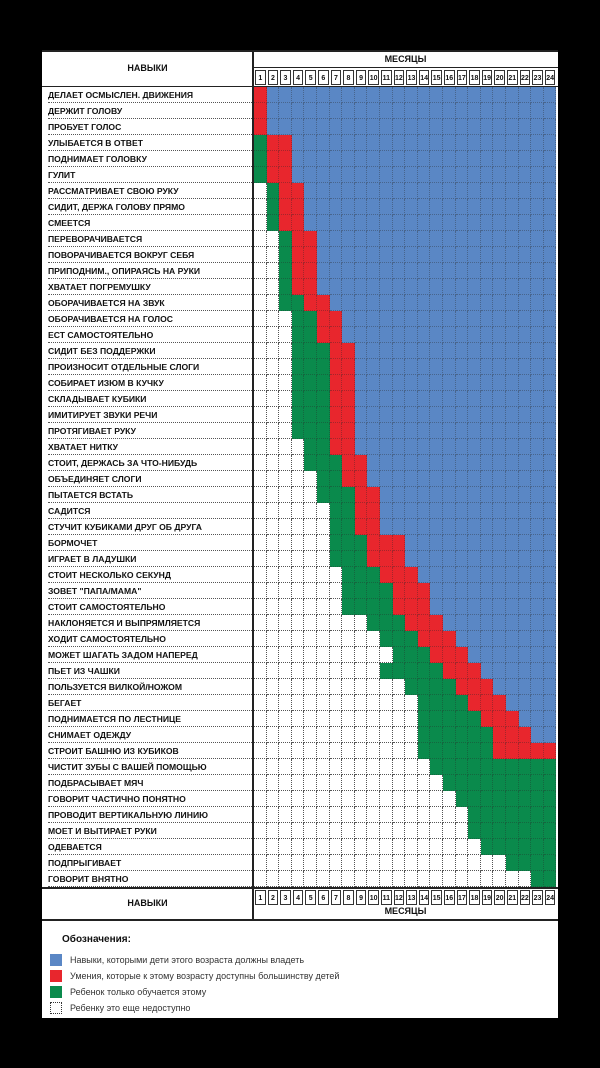 This screenshot has height=1068, width=600. I want to click on skill-label: ГОВОРИТ ВНЯТНО, so click(150, 879).